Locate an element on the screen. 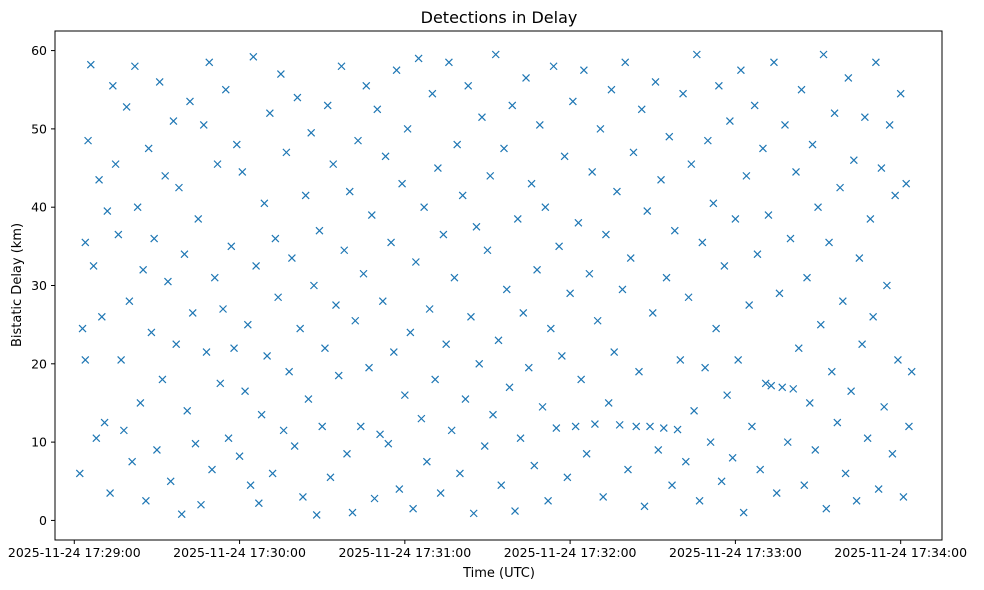 The image size is (984, 590). x-tick-label: 2025-11-24 17:29:00 is located at coordinates (74, 552).